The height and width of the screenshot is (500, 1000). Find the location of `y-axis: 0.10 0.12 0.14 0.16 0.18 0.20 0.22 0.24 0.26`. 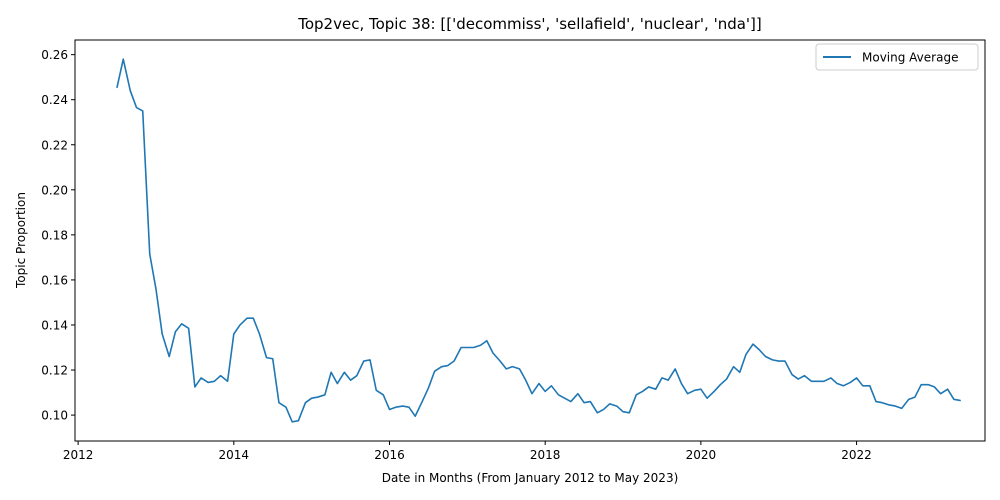

y-axis: 0.10 0.12 0.14 0.16 0.18 0.20 0.22 0.24 0.26 is located at coordinates (58, 235).